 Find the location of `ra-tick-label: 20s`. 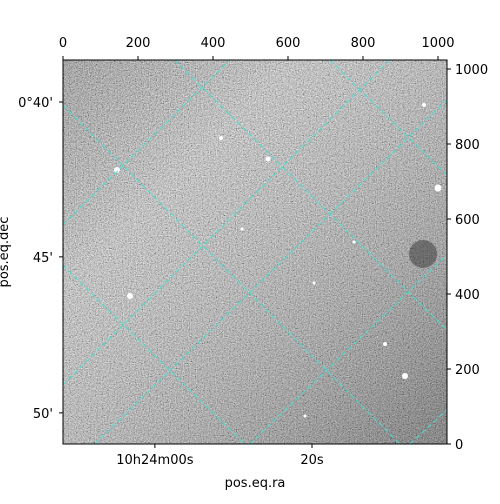

ra-tick-label: 20s is located at coordinates (312, 460).